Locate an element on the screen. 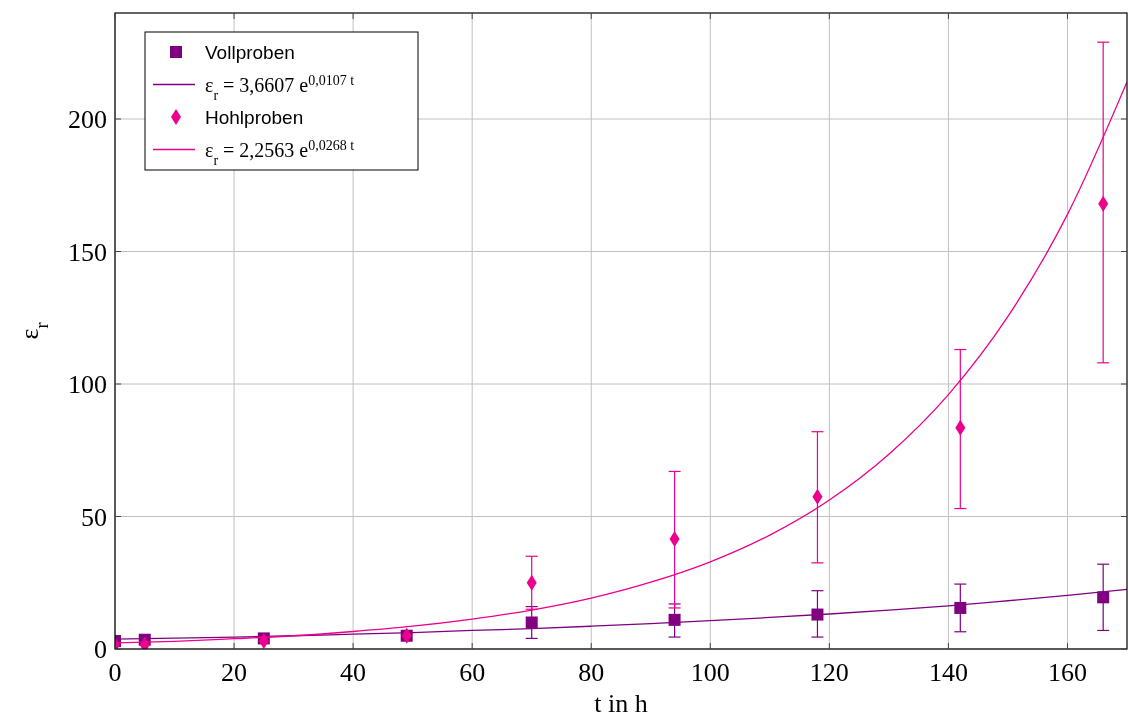 The height and width of the screenshot is (722, 1128). x-tick-label: 60 is located at coordinates (472, 672).